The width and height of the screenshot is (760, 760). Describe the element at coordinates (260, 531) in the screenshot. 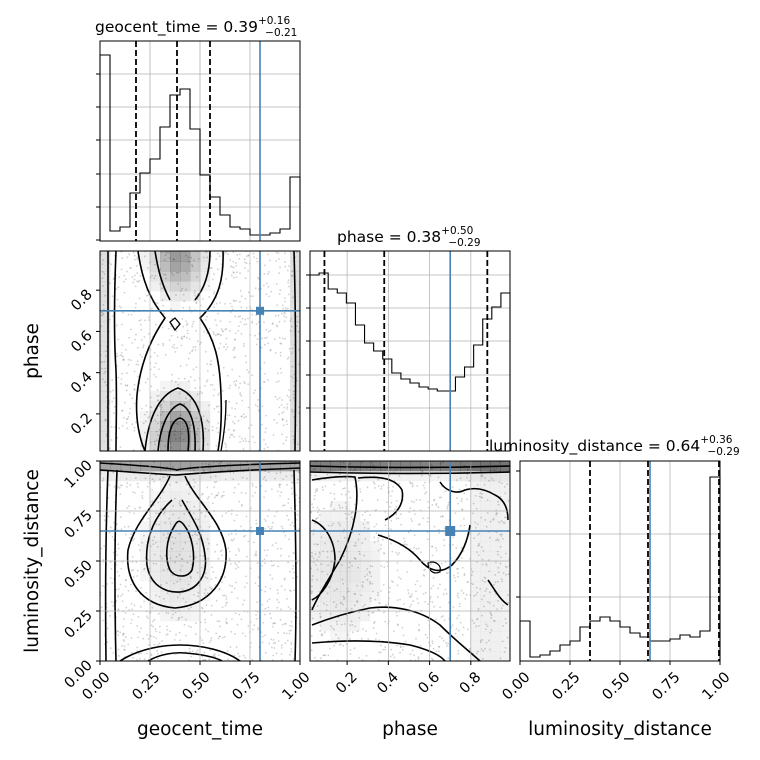

I see `truth-marker-lumdist-geocent` at that location.